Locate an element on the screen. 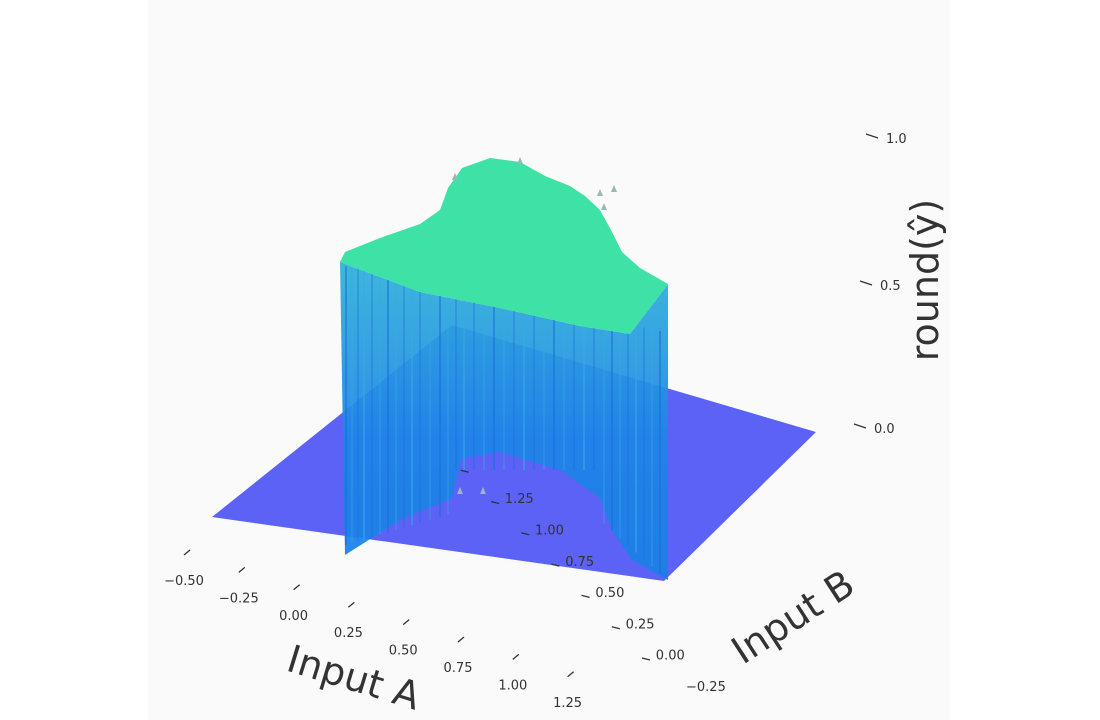 This screenshot has height=720, width=1100. y-tick-label: −0.25 is located at coordinates (706, 687).